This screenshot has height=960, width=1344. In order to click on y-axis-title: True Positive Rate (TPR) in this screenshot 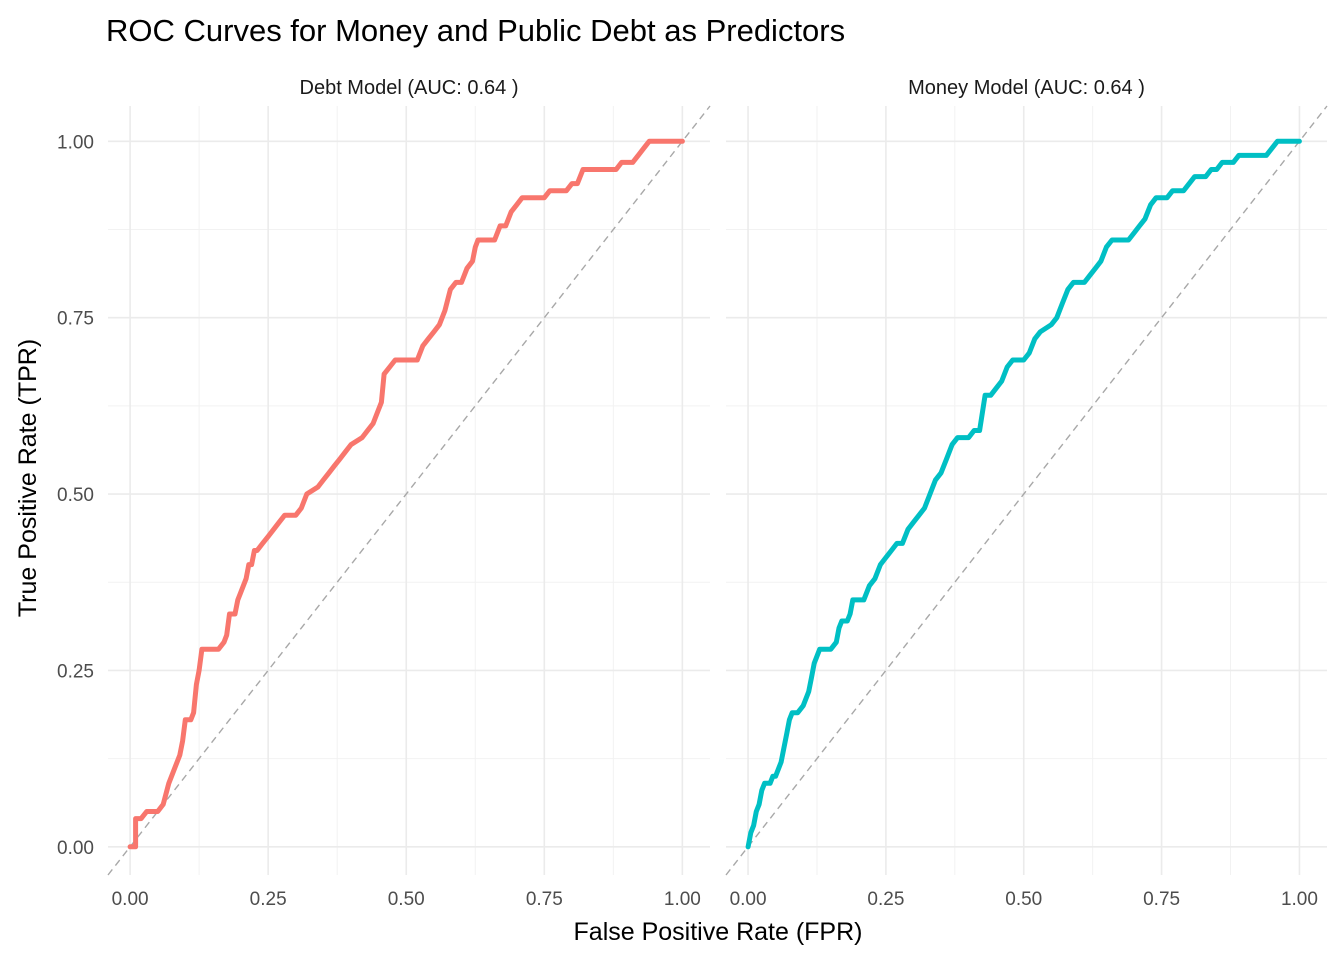, I will do `click(28, 478)`.